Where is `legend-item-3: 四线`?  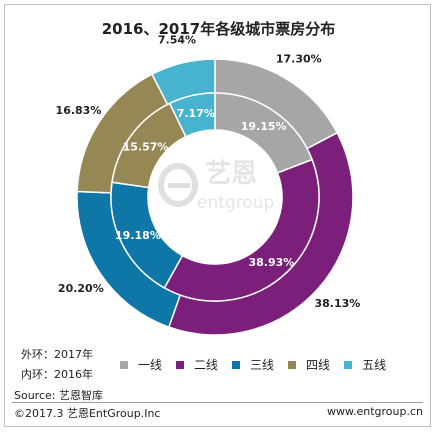
legend-item-3: 四线 is located at coordinates (309, 364).